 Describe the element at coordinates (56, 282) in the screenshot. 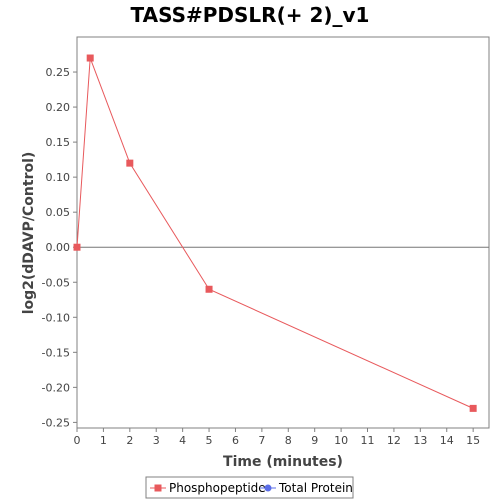

I see `y-tick-label: -0.05` at that location.